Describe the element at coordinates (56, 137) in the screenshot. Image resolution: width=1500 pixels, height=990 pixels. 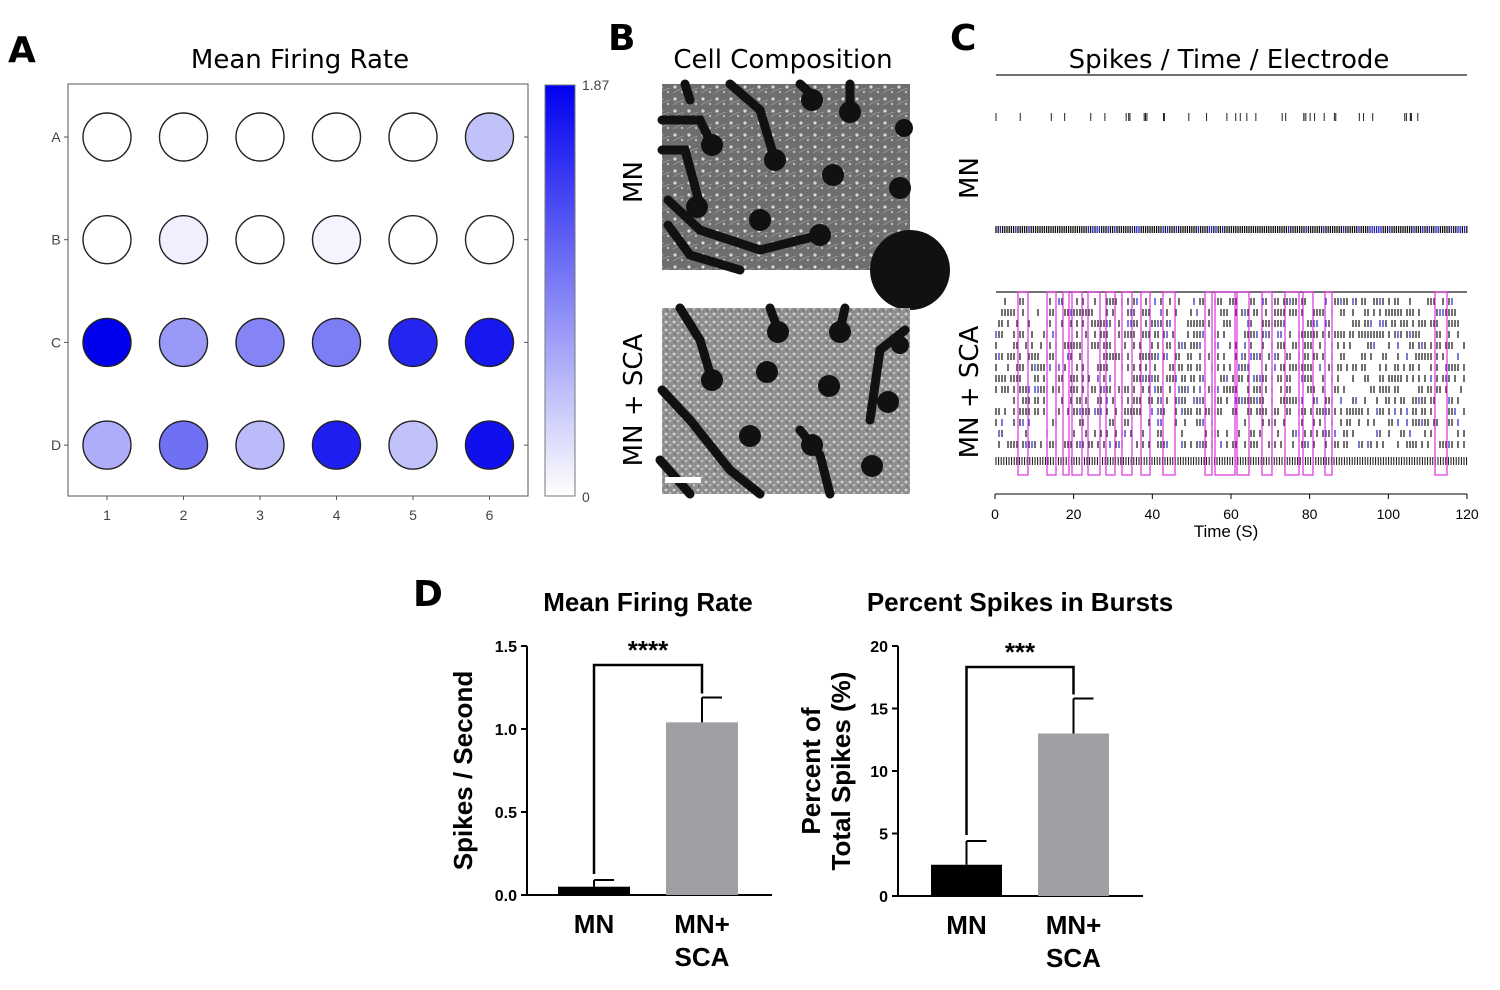
I see `row-label: A` at that location.